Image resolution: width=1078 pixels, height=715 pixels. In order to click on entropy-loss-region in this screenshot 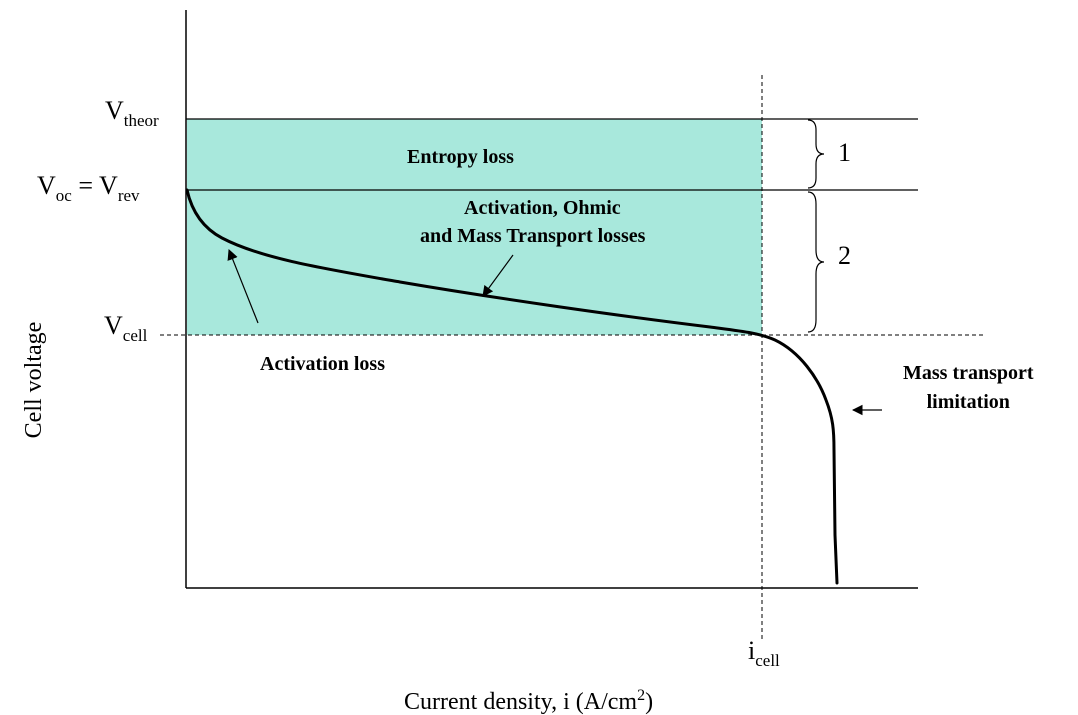, I will do `click(474, 154)`.